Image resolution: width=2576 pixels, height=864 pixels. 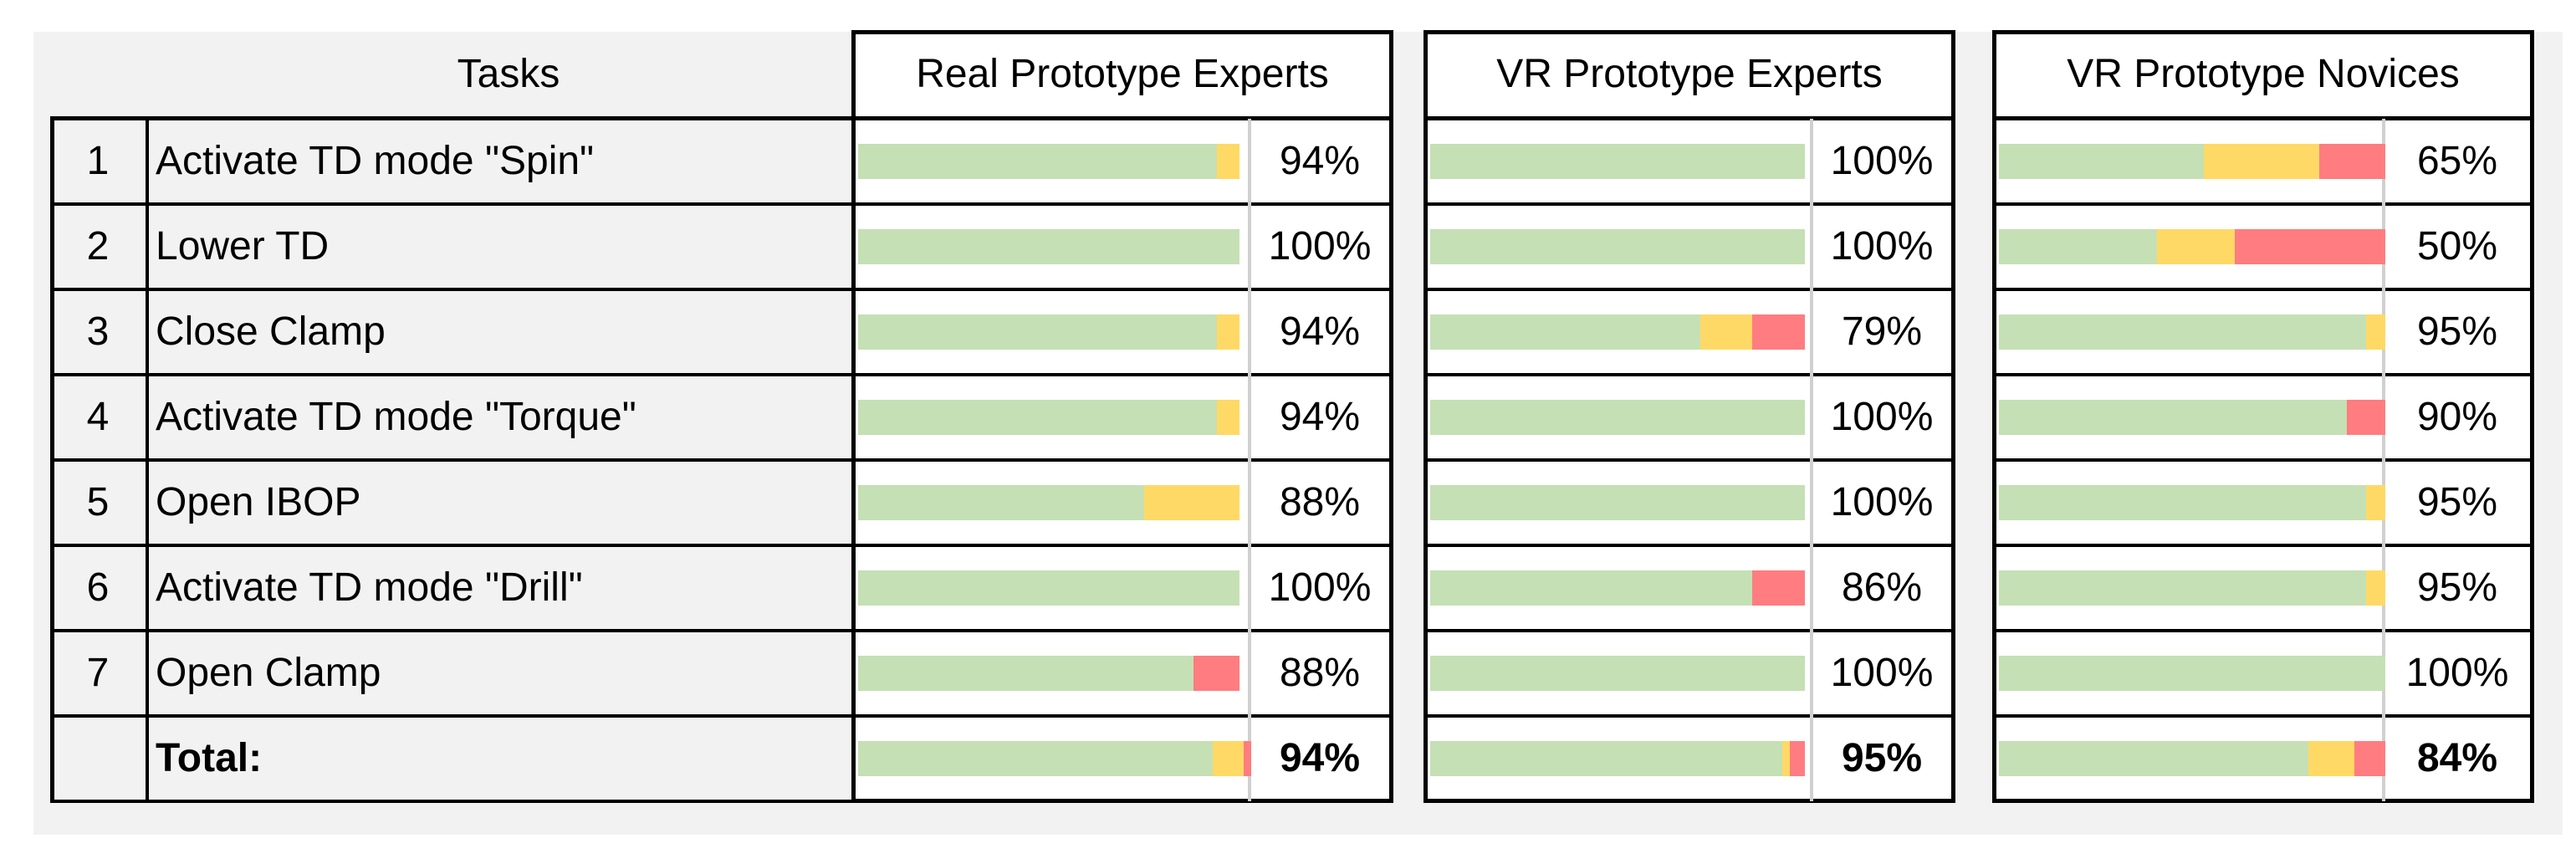 What do you see at coordinates (1882, 331) in the screenshot?
I see `percentage-label: 79%` at bounding box center [1882, 331].